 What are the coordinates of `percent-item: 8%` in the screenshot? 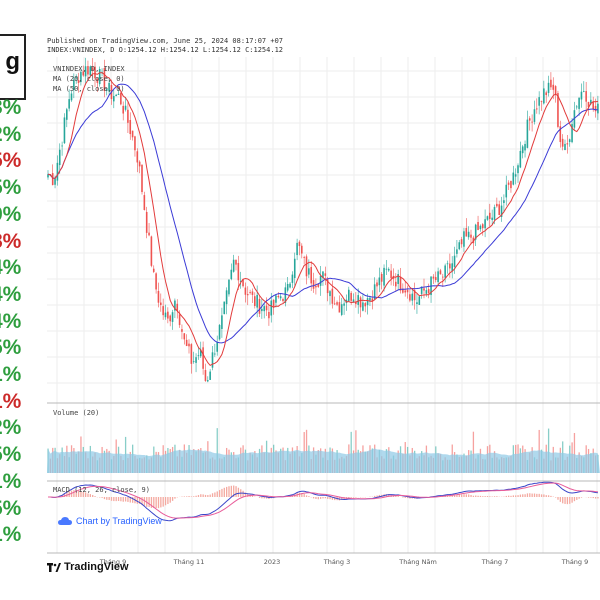 It's located at (11, 241).